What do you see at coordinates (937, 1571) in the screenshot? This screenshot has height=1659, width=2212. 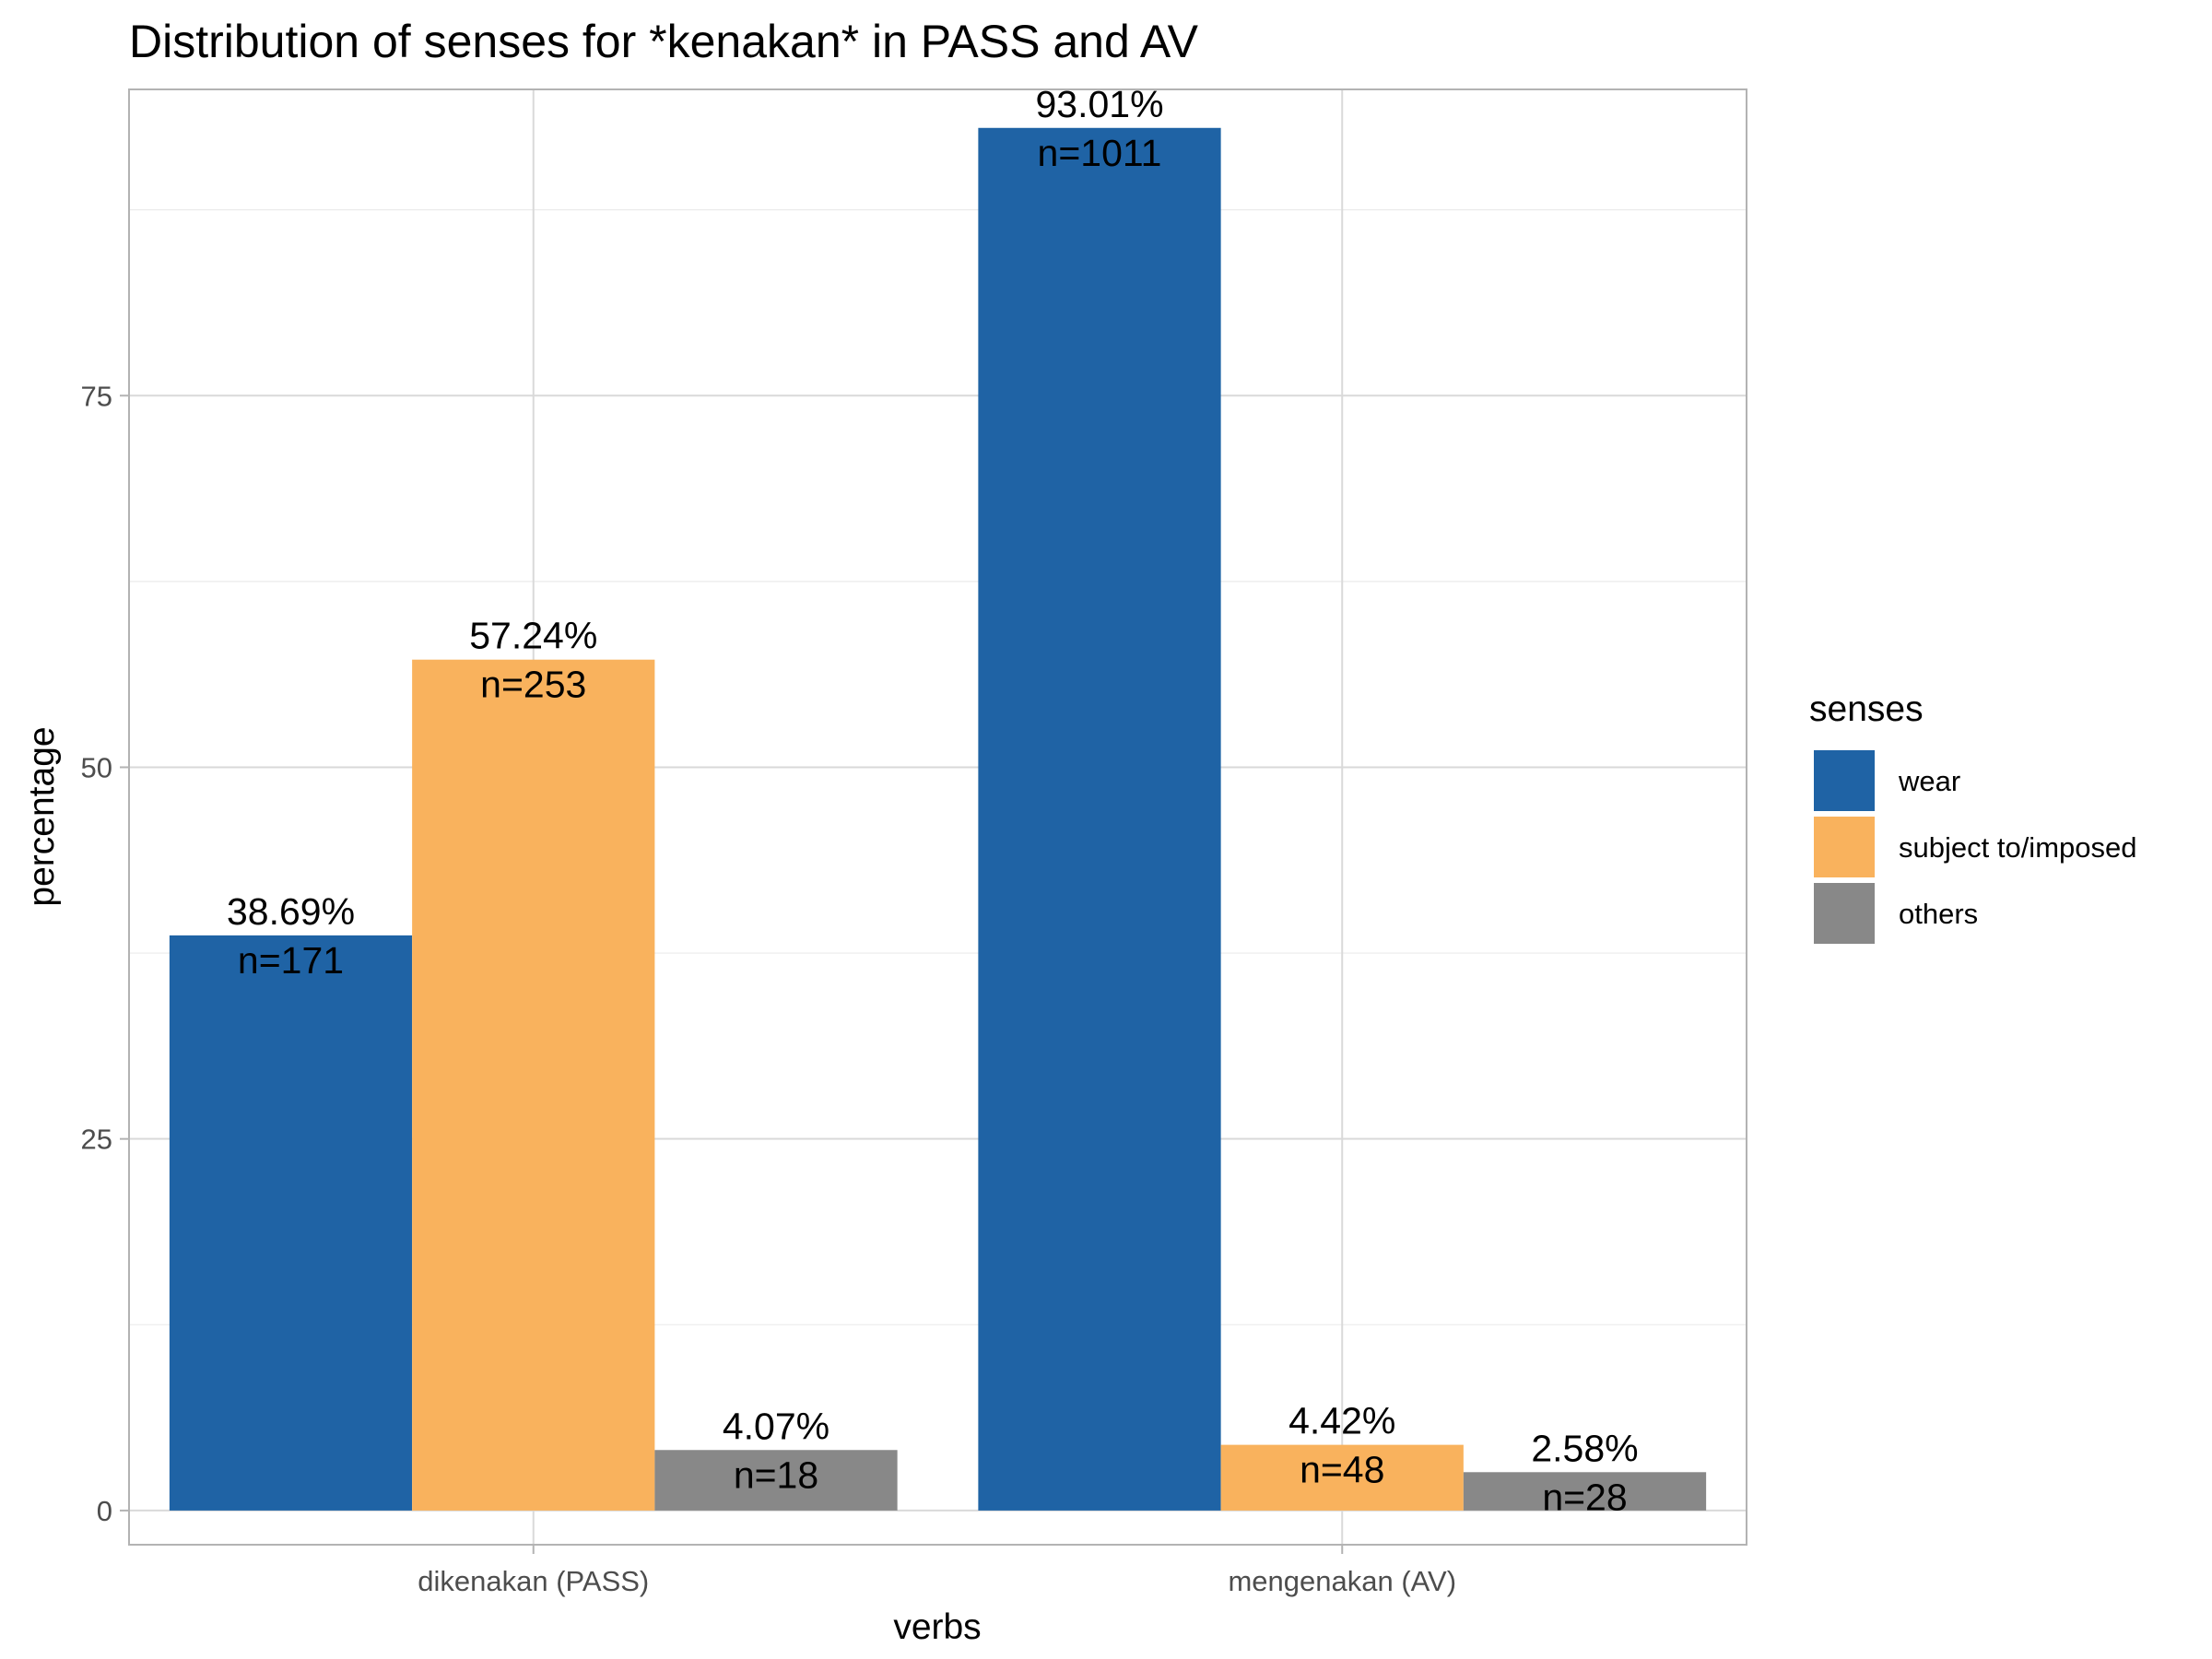 I see `x-axis: dikenakan (PASS) mengenakan (AV)` at bounding box center [937, 1571].